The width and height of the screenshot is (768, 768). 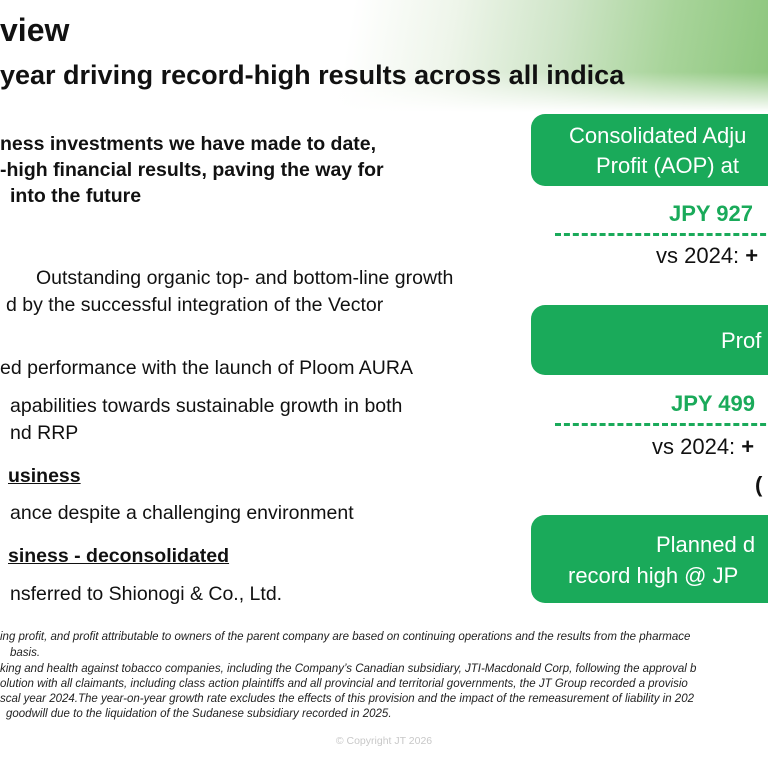 What do you see at coordinates (119, 556) in the screenshot?
I see `section-heading-deconsolidated: siness - deconsolidated` at bounding box center [119, 556].